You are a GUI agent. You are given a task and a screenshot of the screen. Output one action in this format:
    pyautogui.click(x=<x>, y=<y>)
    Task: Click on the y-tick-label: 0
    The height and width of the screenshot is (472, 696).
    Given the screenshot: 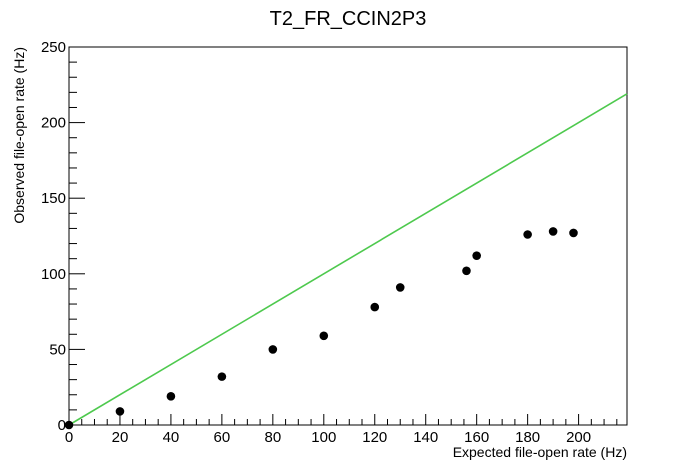 What is the action you would take?
    pyautogui.click(x=62, y=425)
    